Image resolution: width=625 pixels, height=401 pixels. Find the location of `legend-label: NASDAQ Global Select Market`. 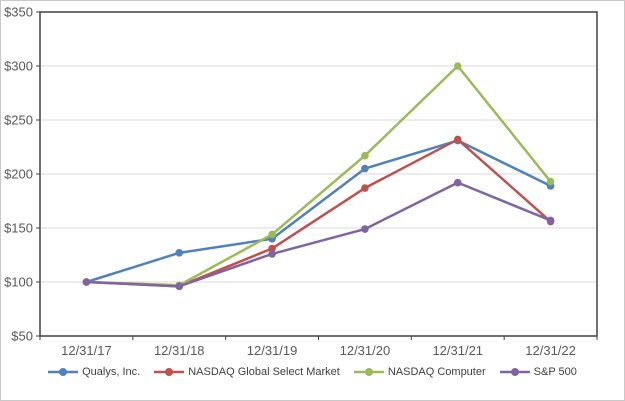

legend-label: NASDAQ Global Select Market is located at coordinates (264, 372).